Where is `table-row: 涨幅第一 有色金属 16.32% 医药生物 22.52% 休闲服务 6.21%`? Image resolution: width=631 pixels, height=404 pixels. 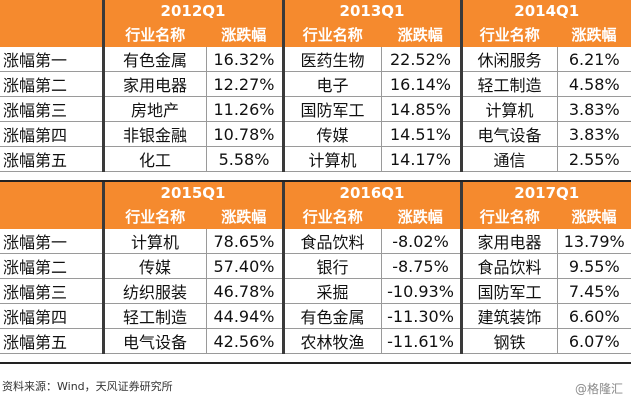
table-row: 涨幅第一 有色金属 16.32% 医药生物 22.52% 休闲服务 6.21% is located at coordinates (315, 59).